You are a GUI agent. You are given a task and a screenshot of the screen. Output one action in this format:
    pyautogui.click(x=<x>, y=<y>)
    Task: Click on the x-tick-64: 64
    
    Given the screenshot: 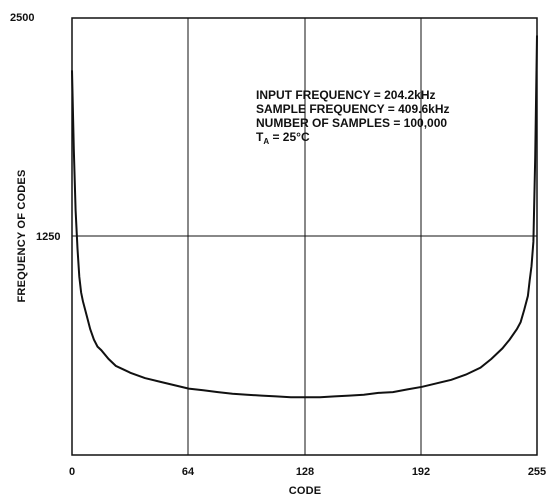 What is the action you would take?
    pyautogui.click(x=188, y=472)
    